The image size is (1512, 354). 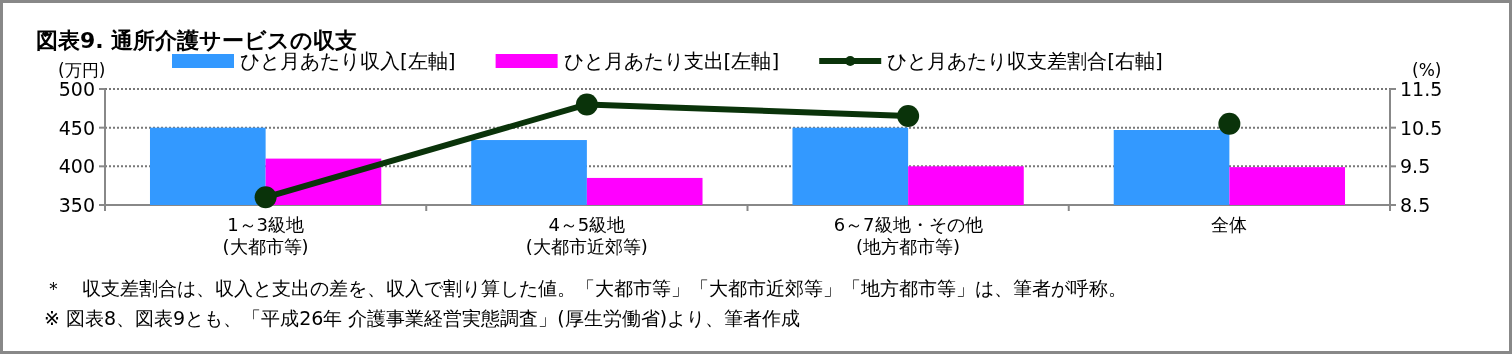 What do you see at coordinates (82, 70) in the screenshot?
I see `y-axis-title: (万円)` at bounding box center [82, 70].